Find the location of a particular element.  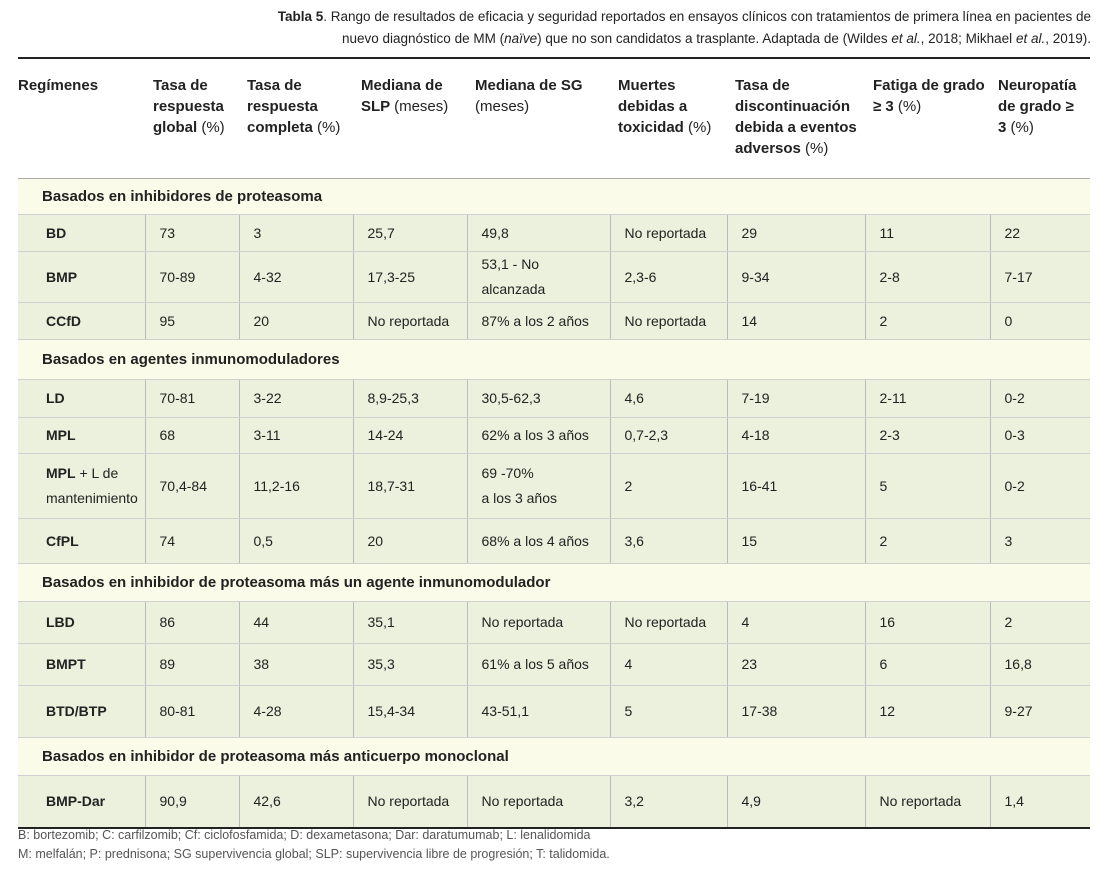

cell: 23 is located at coordinates (795, 664).